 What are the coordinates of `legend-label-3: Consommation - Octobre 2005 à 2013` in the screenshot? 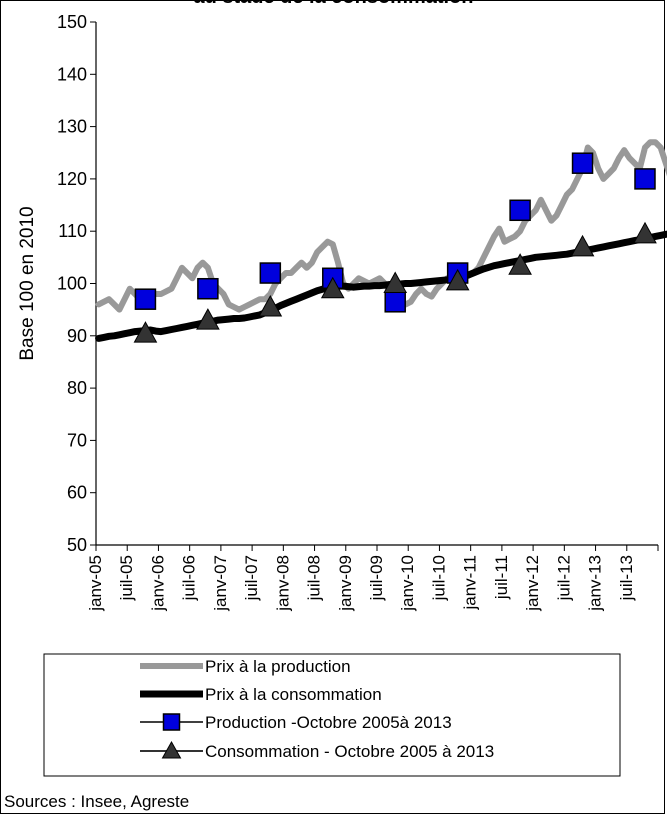 It's located at (349, 751).